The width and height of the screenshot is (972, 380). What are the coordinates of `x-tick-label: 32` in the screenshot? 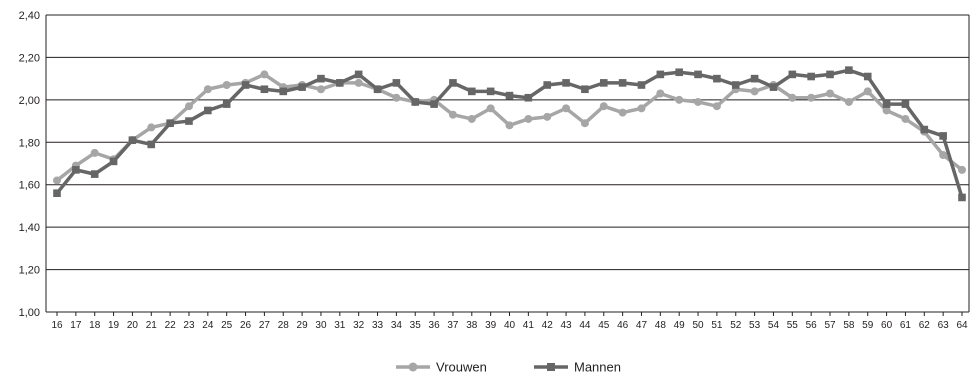 It's located at (359, 325).